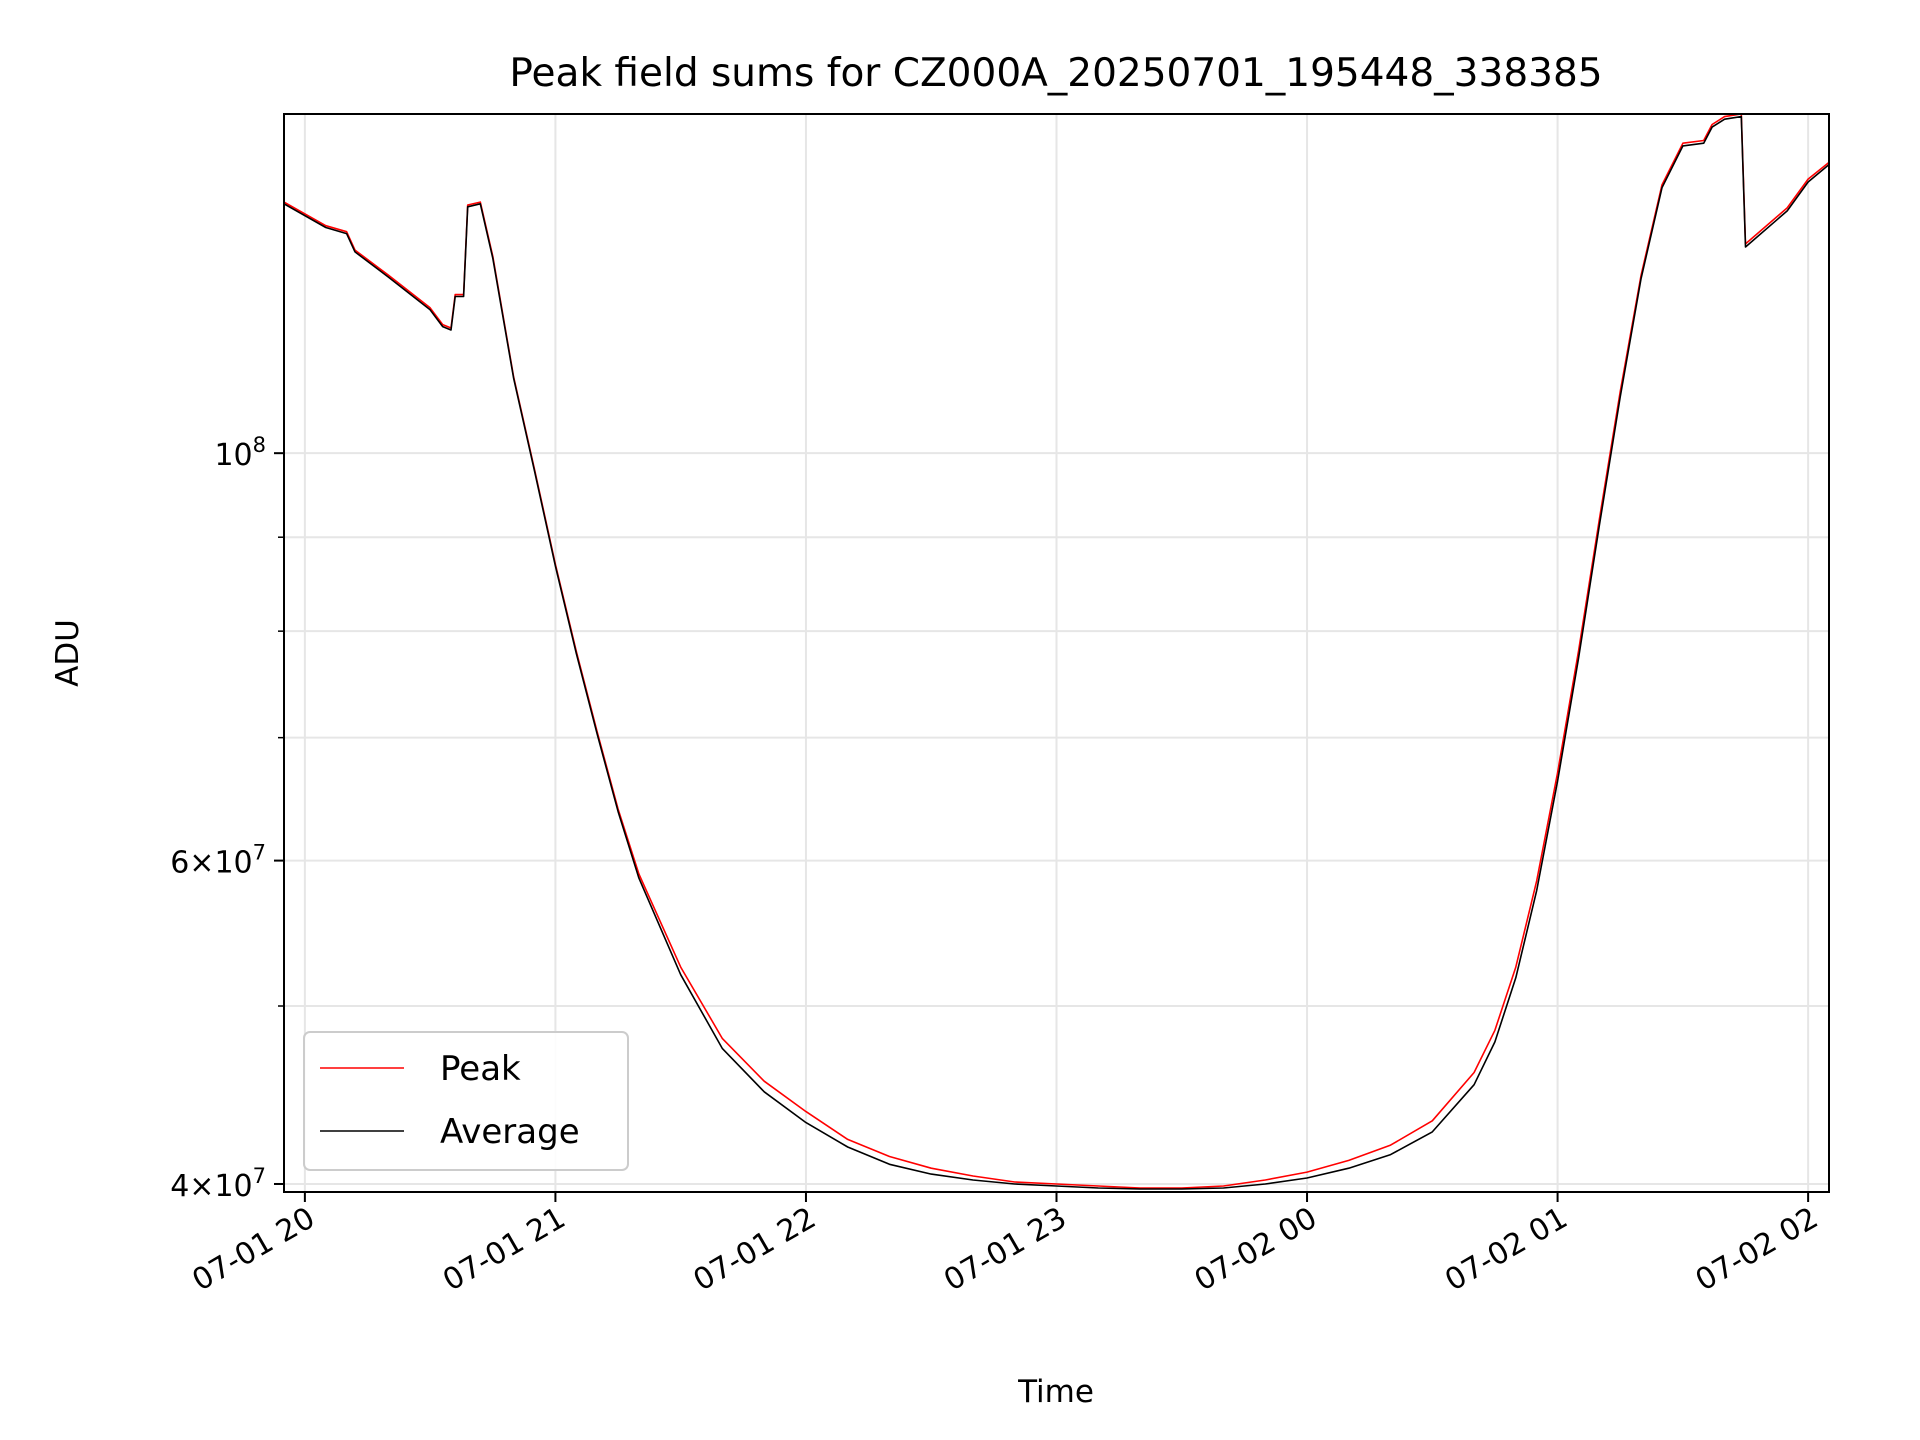  Describe the element at coordinates (1055, 1392) in the screenshot. I see `x-axis-title: Time` at that location.